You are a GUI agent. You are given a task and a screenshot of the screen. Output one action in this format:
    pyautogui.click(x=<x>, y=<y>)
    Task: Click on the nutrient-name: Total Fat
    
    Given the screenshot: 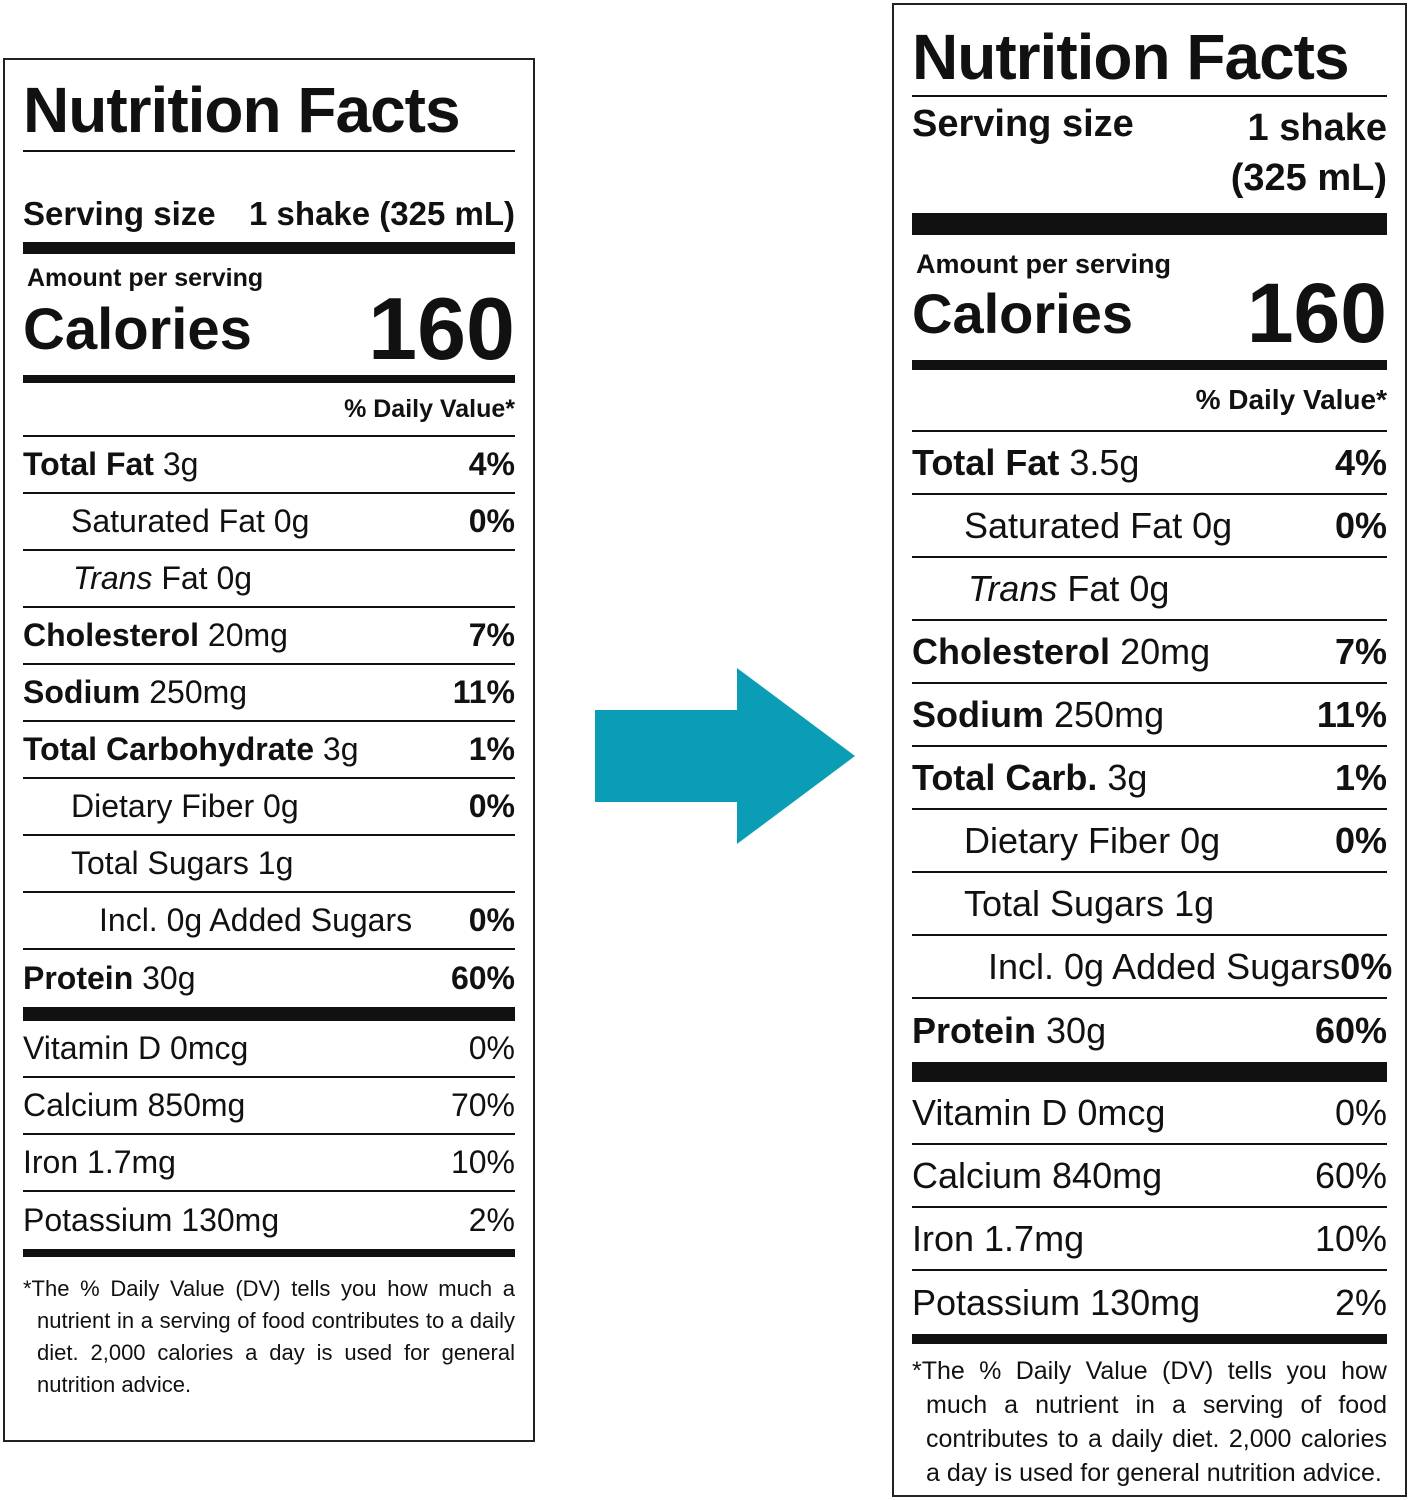 What is the action you would take?
    pyautogui.click(x=88, y=464)
    